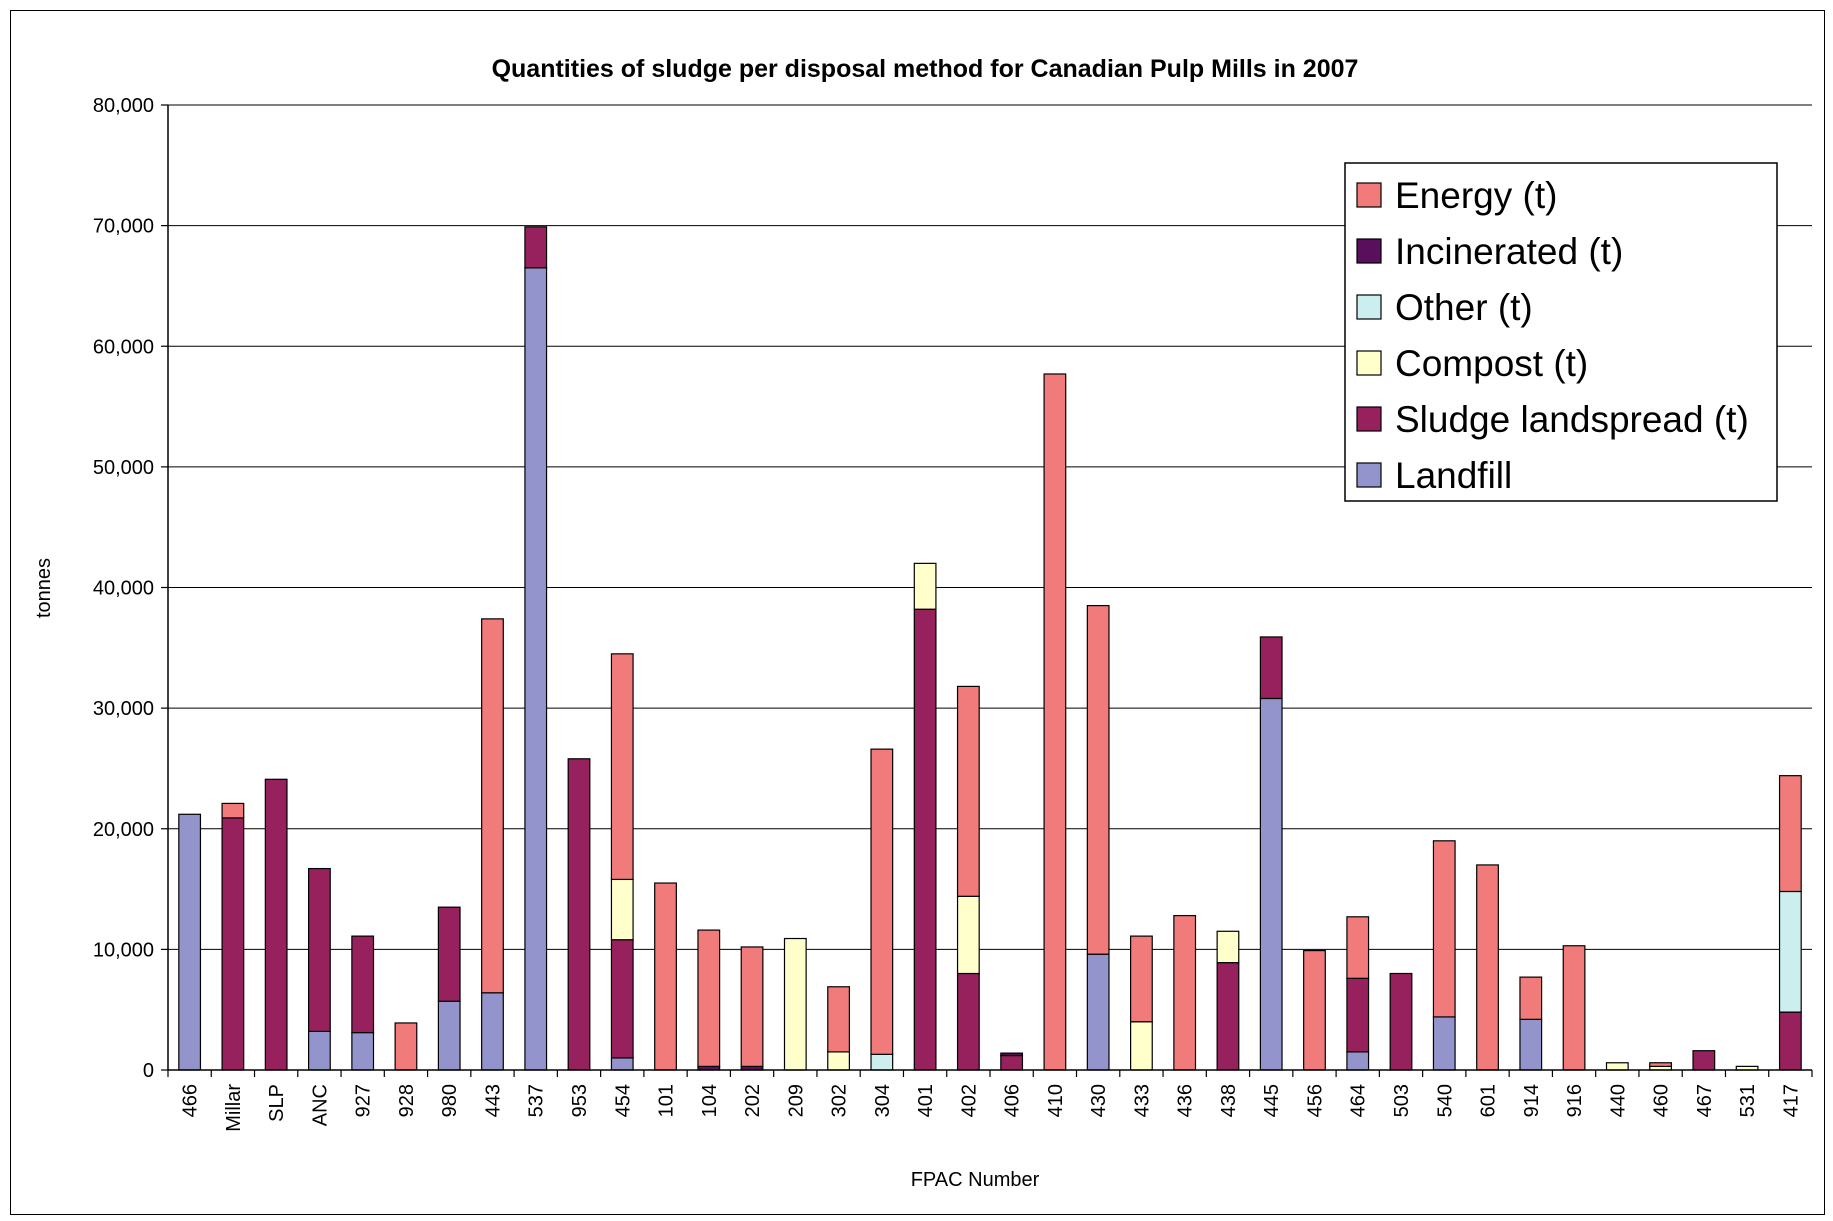 The image size is (1833, 1221). What do you see at coordinates (1359, 1100) in the screenshot?
I see `x-tick-label: 464` at bounding box center [1359, 1100].